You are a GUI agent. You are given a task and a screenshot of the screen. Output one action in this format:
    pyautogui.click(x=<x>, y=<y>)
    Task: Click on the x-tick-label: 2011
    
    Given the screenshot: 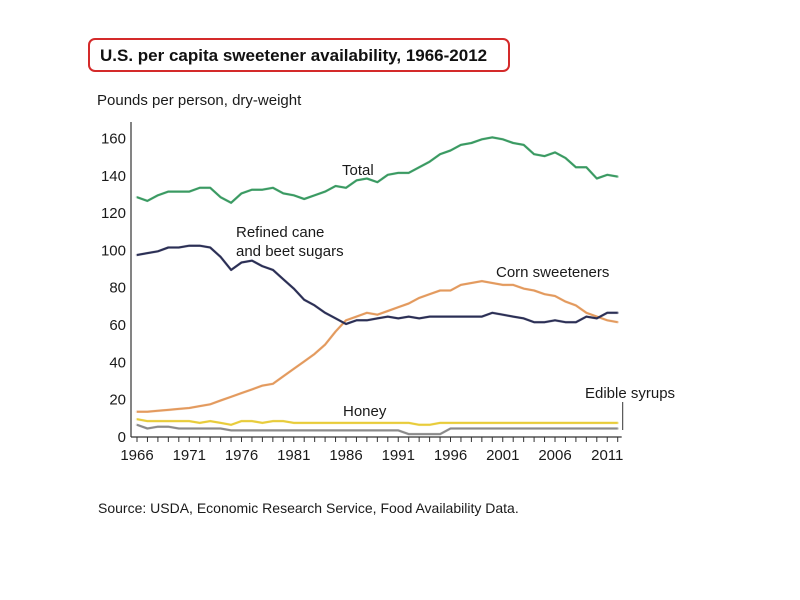 What is the action you would take?
    pyautogui.click(x=607, y=455)
    